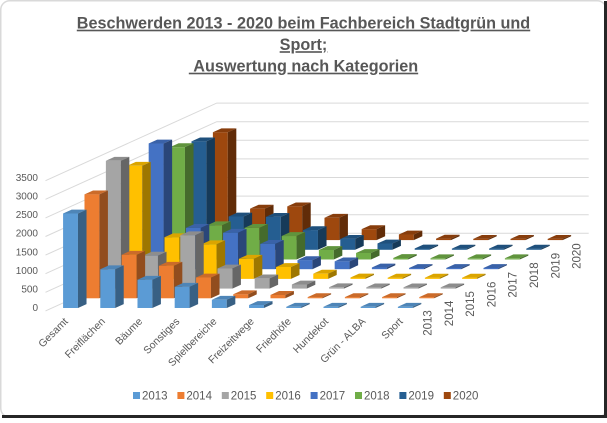 This screenshot has height=423, width=607. What do you see at coordinates (27, 252) in the screenshot?
I see `svg-text: 1500` at bounding box center [27, 252].